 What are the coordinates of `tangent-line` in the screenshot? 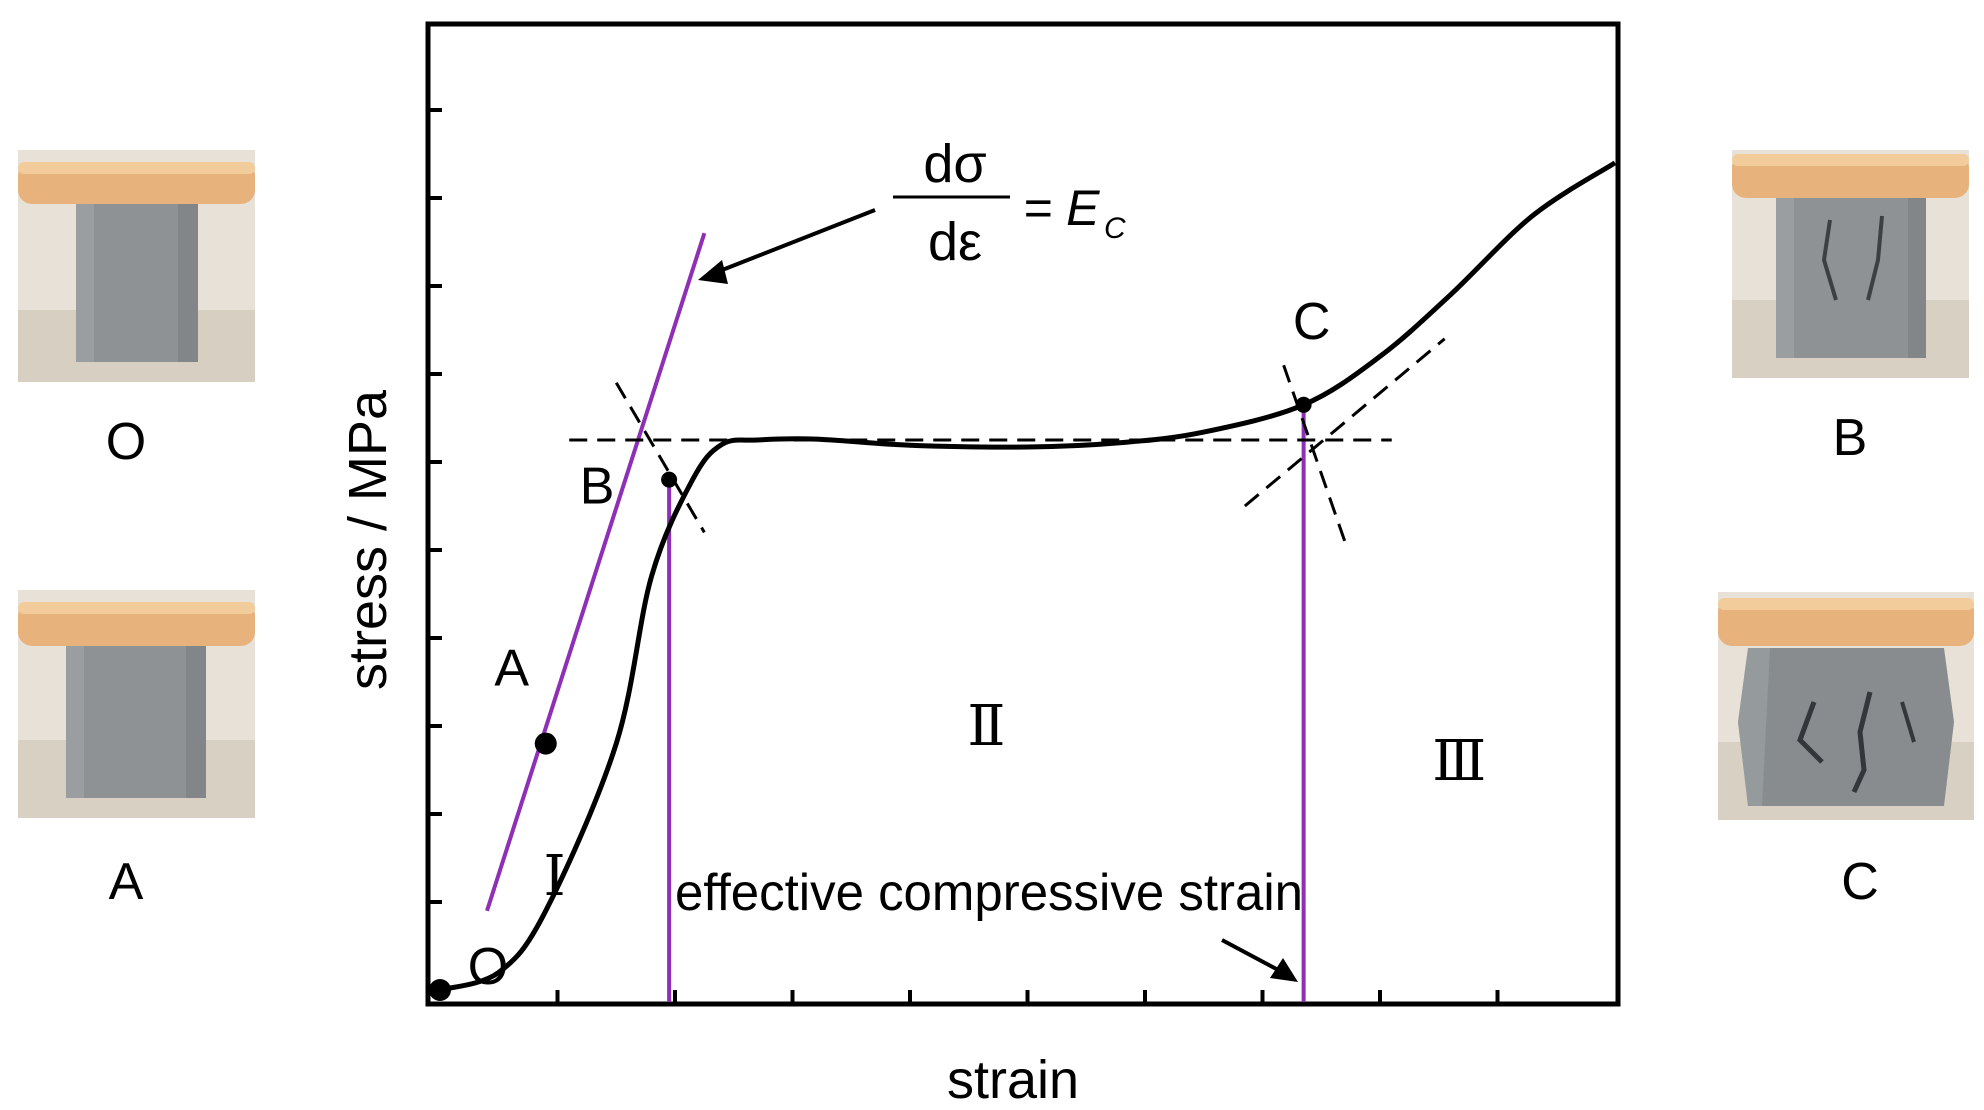 It's located at (596, 572).